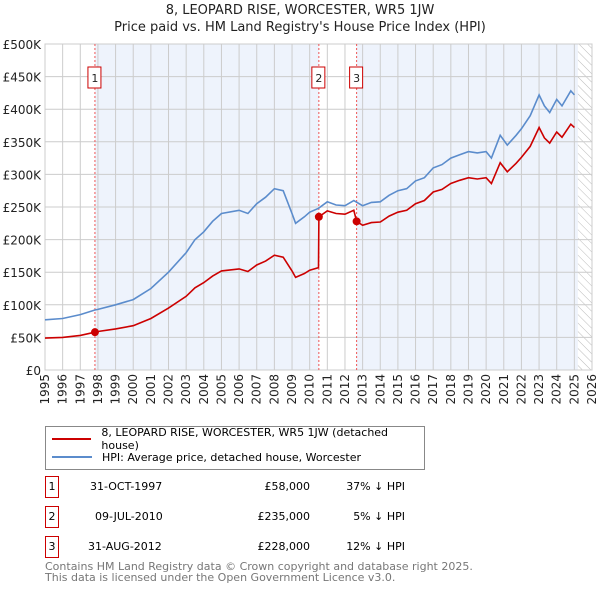 This screenshot has width=600, height=590. What do you see at coordinates (451, 389) in the screenshot?
I see `x-tick-label: 2018` at bounding box center [451, 389].